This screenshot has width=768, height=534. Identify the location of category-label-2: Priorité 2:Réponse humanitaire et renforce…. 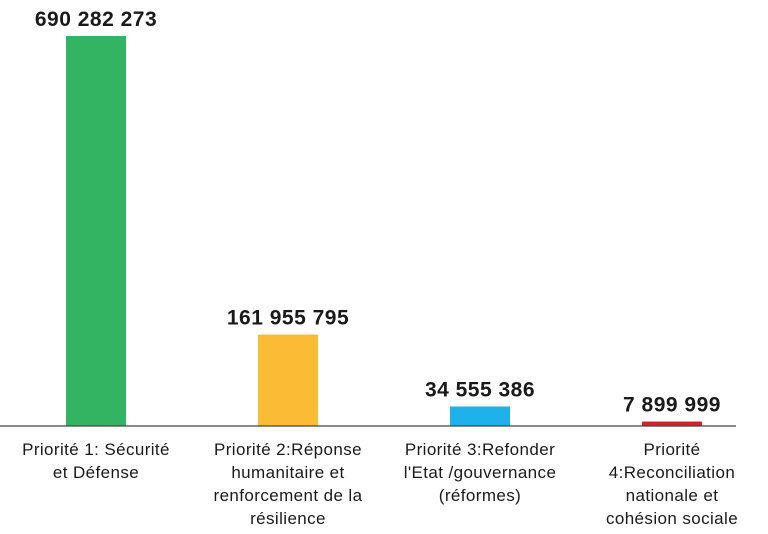
(288, 484).